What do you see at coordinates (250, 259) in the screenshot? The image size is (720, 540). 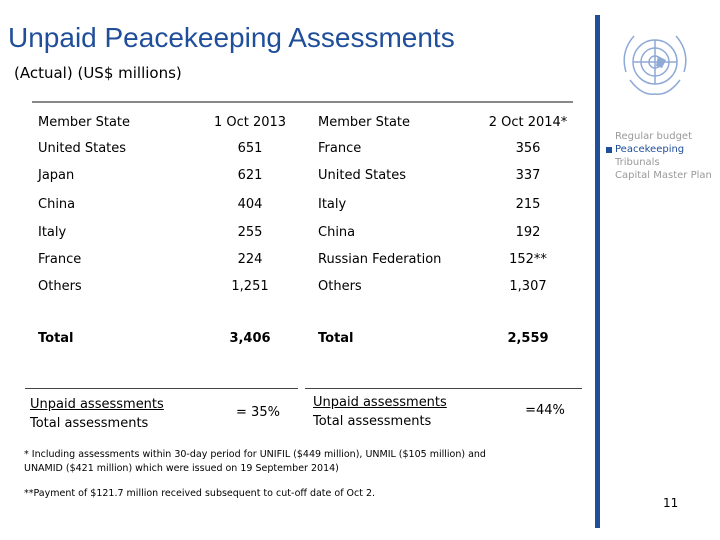 I see `table-cell: 224` at bounding box center [250, 259].